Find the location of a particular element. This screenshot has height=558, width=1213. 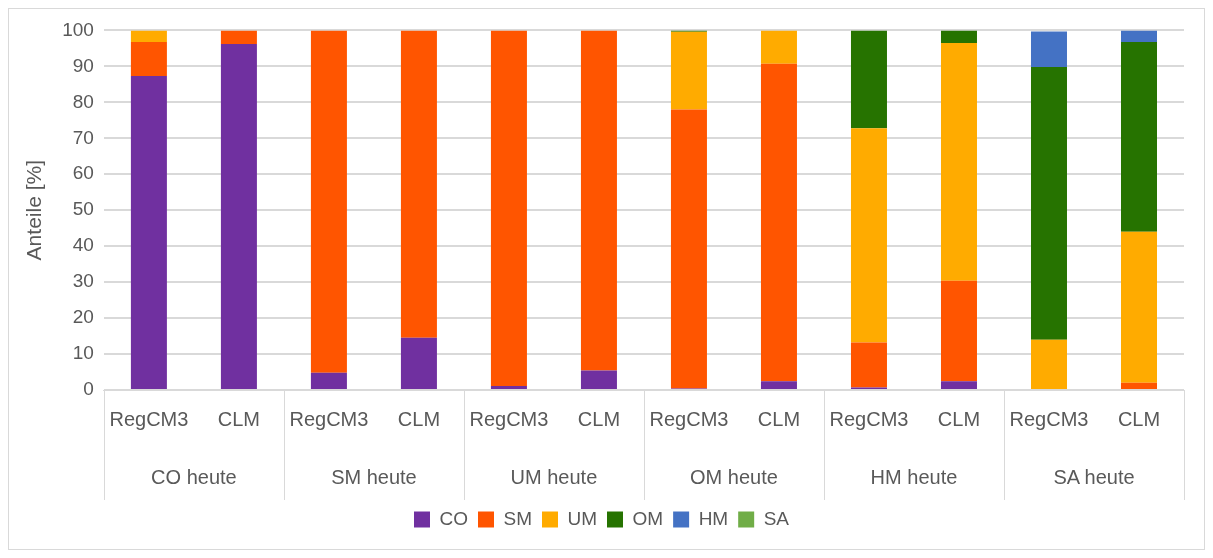

text: HM heute is located at coordinates (914, 476).